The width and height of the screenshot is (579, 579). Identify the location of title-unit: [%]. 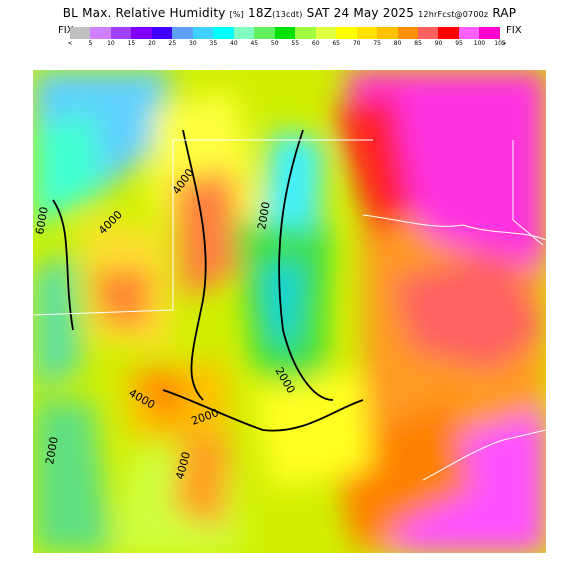
(237, 14).